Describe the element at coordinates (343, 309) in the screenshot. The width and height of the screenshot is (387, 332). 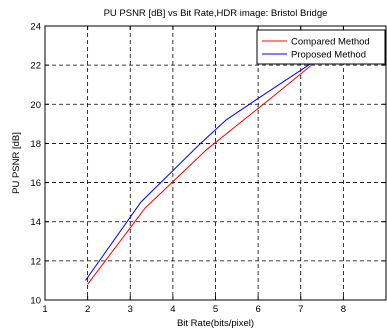
I see `x-tick-label: 8` at that location.